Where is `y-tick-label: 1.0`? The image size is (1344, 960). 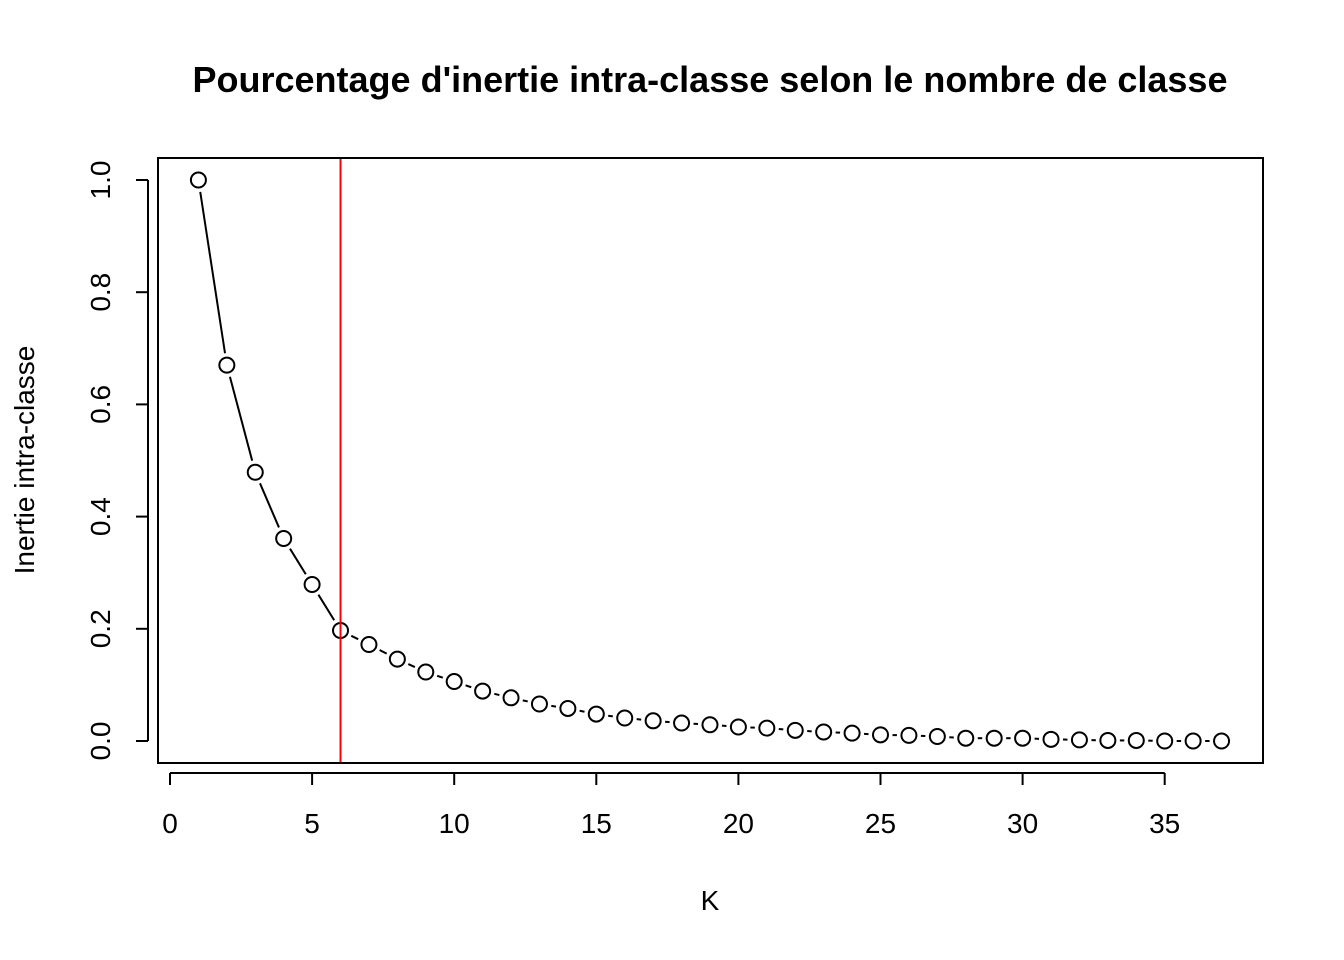 y-tick-label: 1.0 is located at coordinates (100, 180).